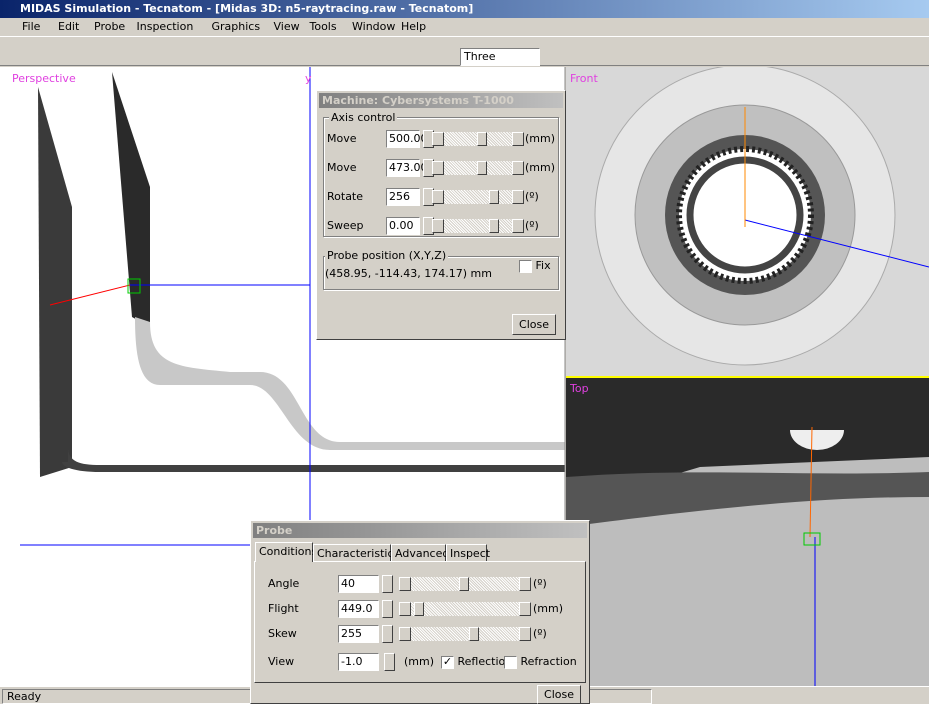  What do you see at coordinates (356, 552) in the screenshot?
I see `tab: Characteristics` at bounding box center [356, 552].